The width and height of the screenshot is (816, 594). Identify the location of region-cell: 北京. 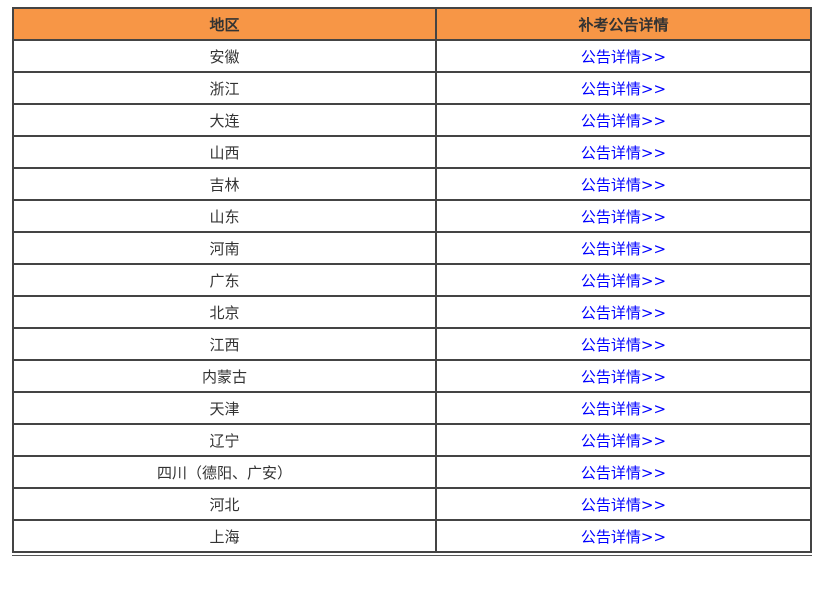
(224, 312).